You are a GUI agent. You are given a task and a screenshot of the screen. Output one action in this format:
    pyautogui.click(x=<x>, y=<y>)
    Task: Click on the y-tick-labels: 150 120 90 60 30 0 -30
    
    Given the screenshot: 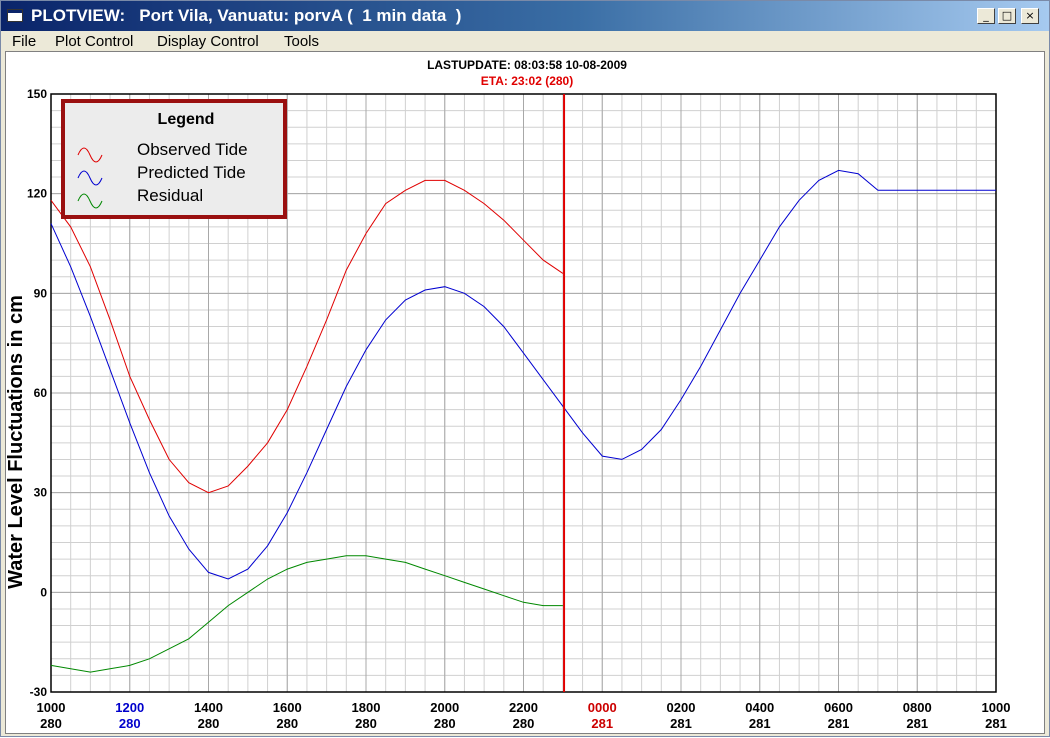 What is the action you would take?
    pyautogui.click(x=37, y=393)
    